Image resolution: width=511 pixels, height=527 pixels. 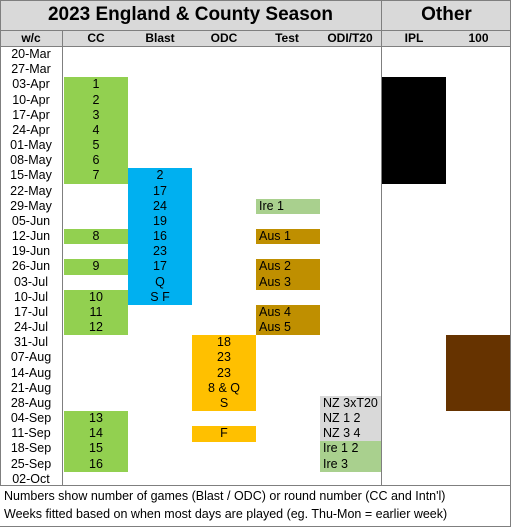 What do you see at coordinates (350, 464) in the screenshot?
I see `odi-cell: Ire 3` at bounding box center [350, 464].